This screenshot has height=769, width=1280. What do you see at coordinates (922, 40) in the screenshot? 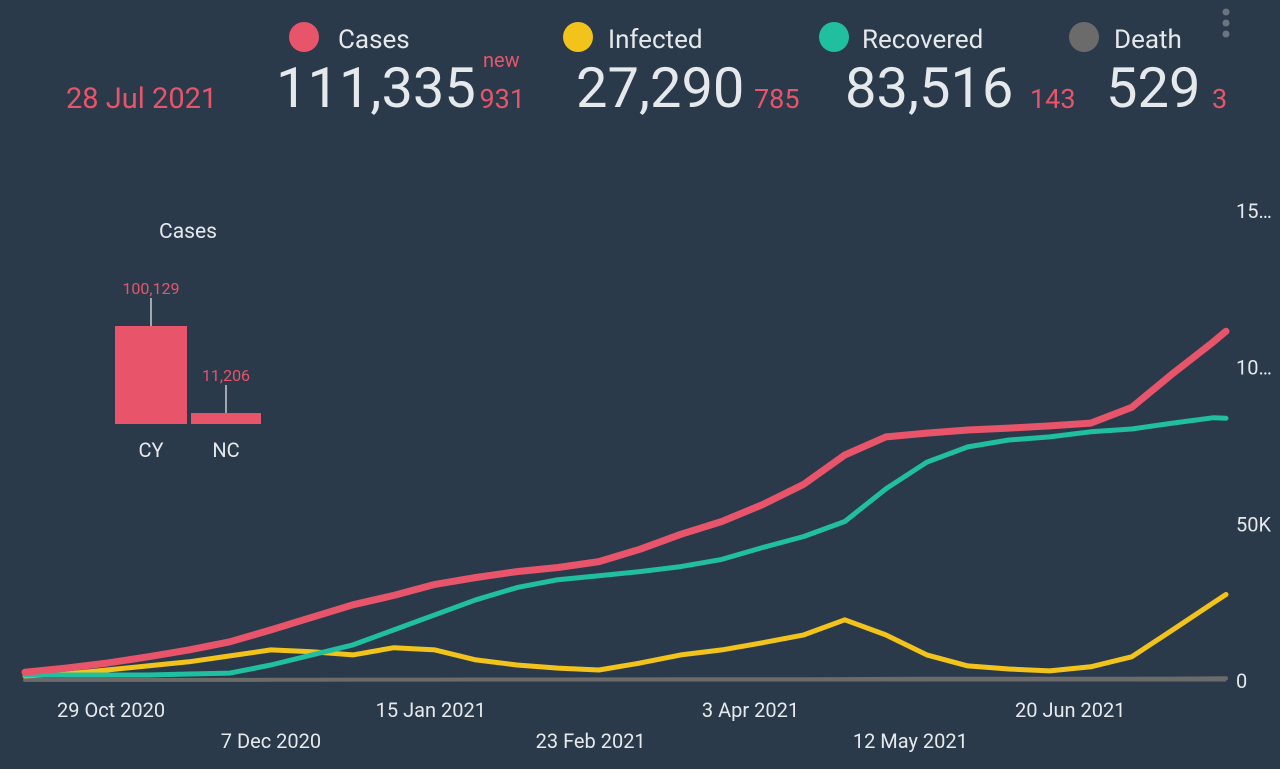
I see `stat-name: Recovered` at bounding box center [922, 40].